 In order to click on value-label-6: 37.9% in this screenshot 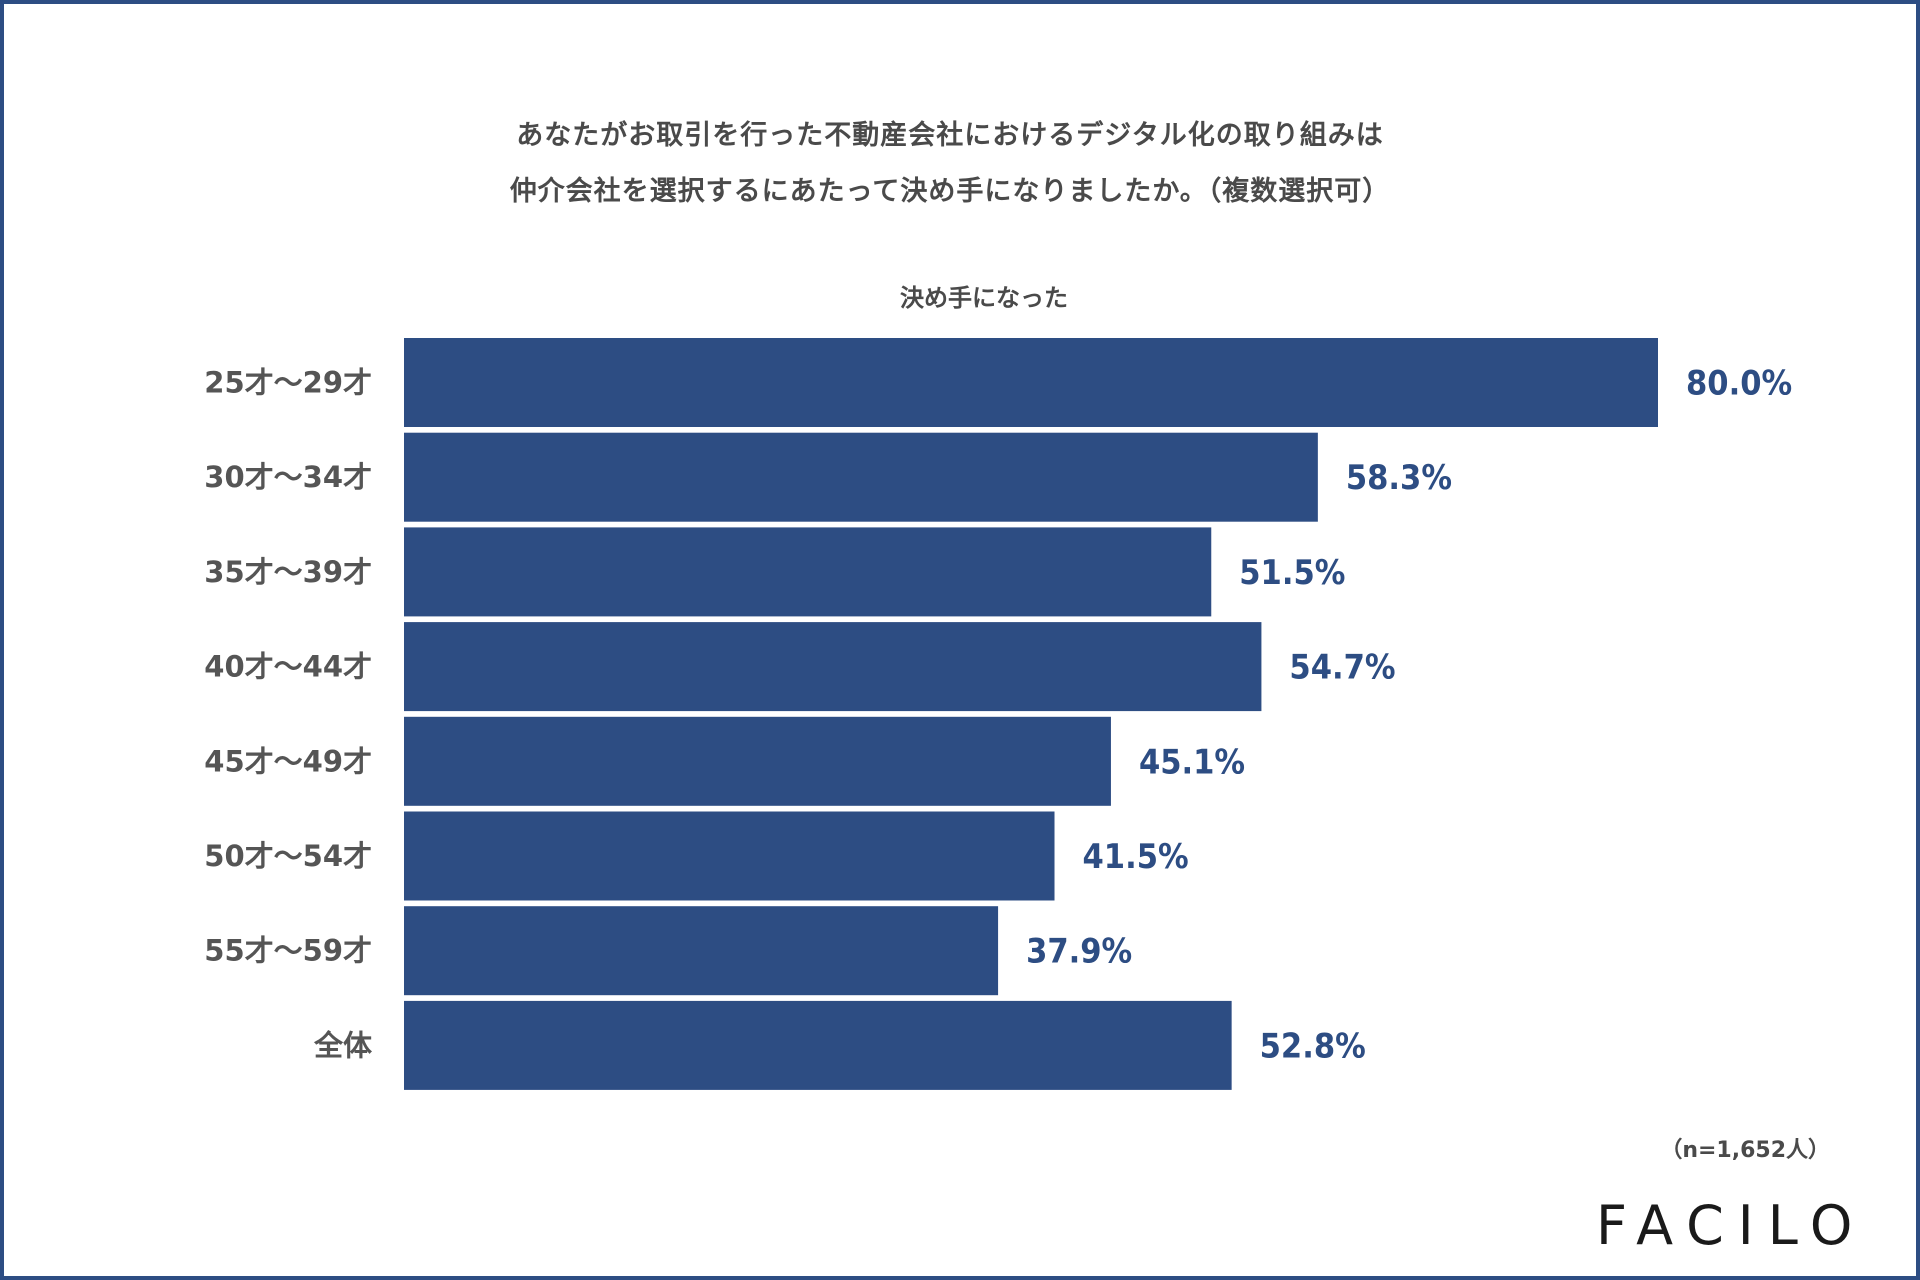, I will do `click(1079, 952)`.